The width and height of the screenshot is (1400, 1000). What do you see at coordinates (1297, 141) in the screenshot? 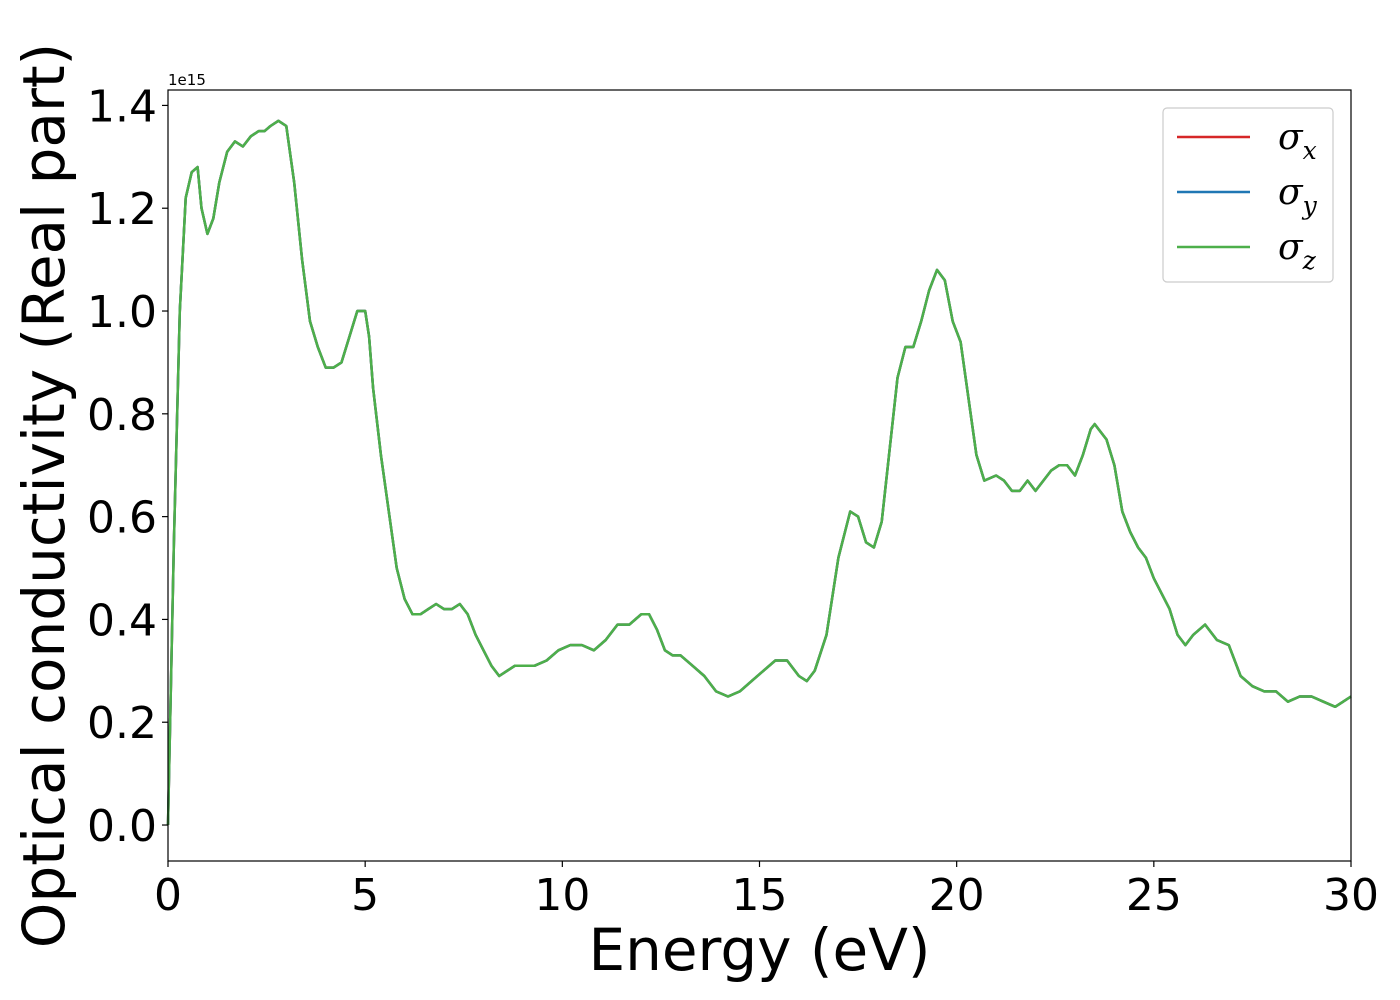
I see `legend-label-x: σx` at bounding box center [1297, 141].